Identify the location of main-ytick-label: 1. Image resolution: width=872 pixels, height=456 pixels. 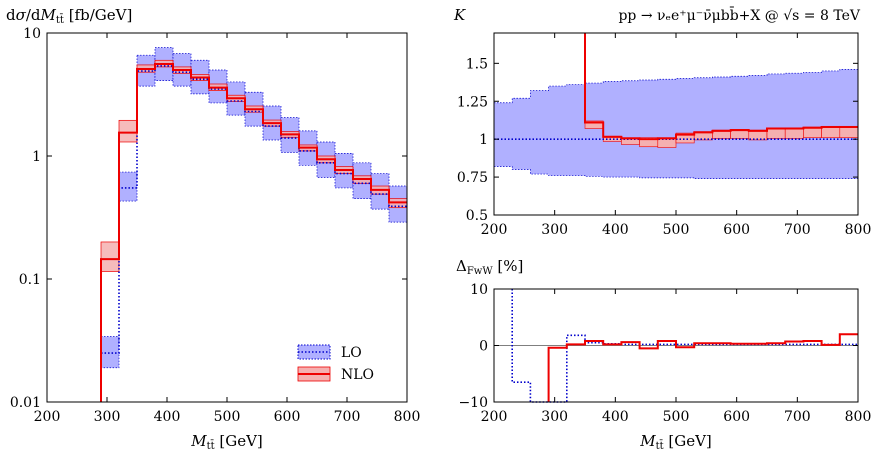
(36, 157).